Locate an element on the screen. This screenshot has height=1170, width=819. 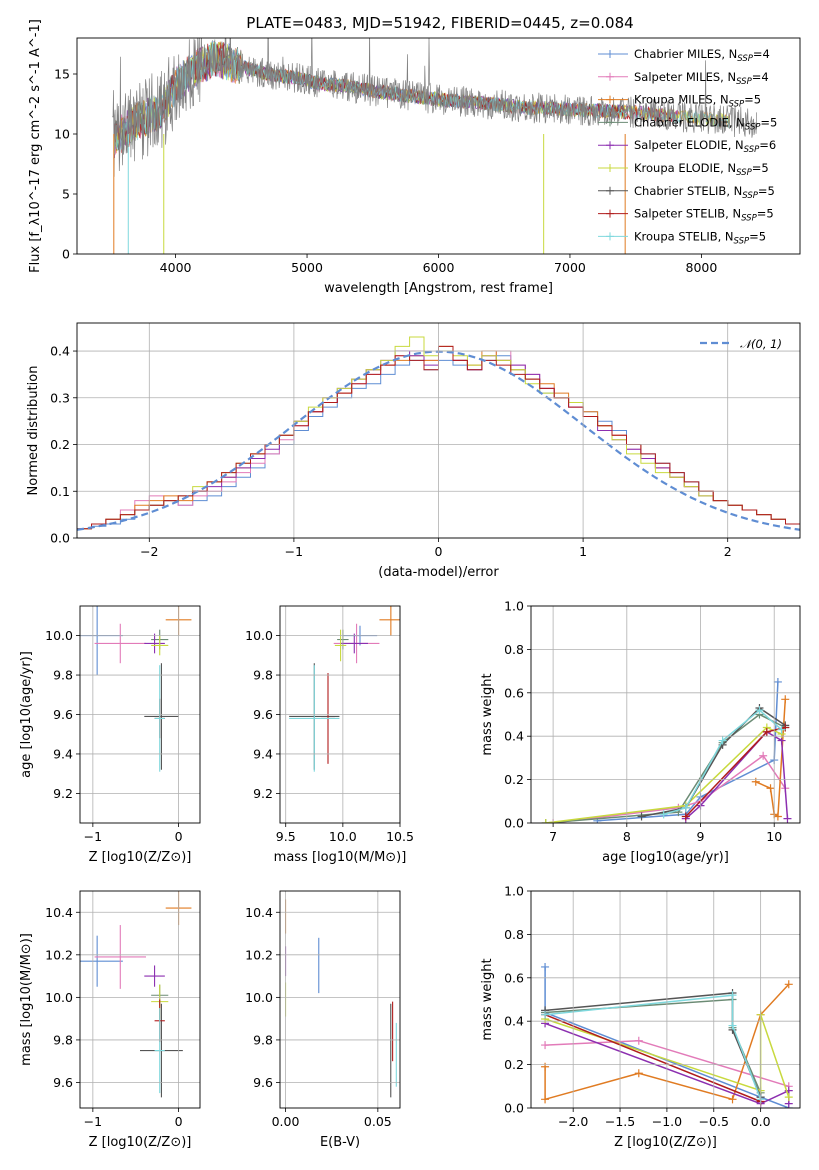
legend-label: Salpeter MILES, NSSP=4 is located at coordinates (701, 78).